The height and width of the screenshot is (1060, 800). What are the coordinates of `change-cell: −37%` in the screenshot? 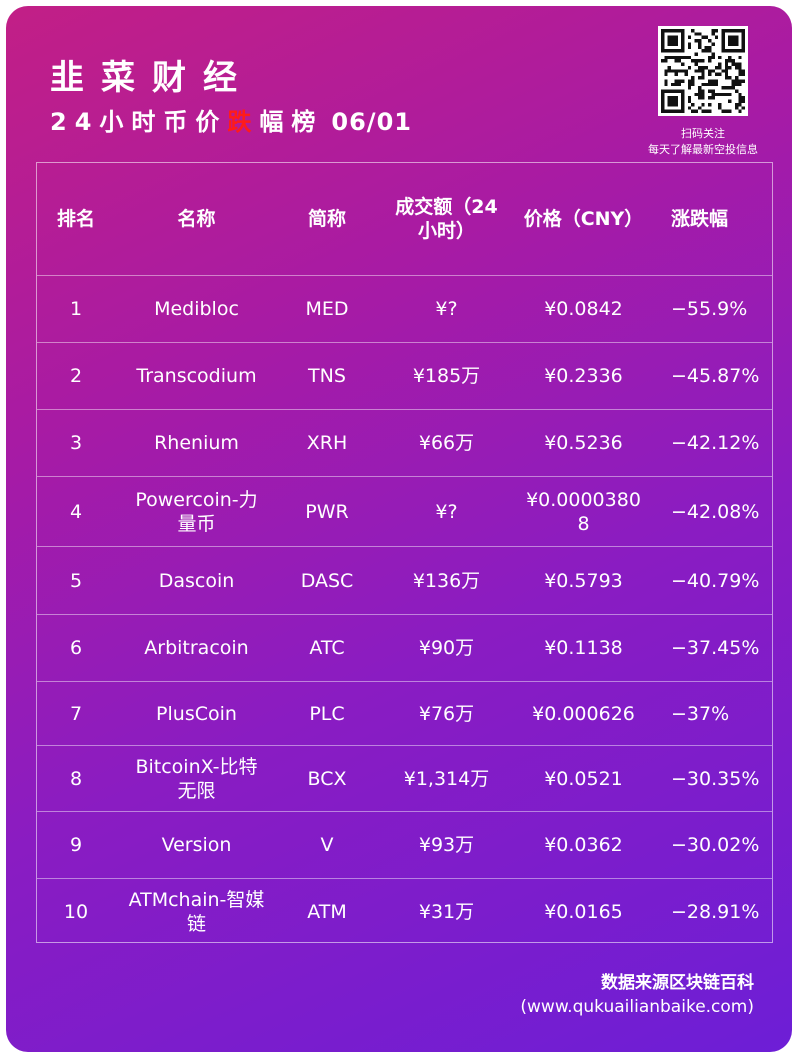 It's located at (711, 713).